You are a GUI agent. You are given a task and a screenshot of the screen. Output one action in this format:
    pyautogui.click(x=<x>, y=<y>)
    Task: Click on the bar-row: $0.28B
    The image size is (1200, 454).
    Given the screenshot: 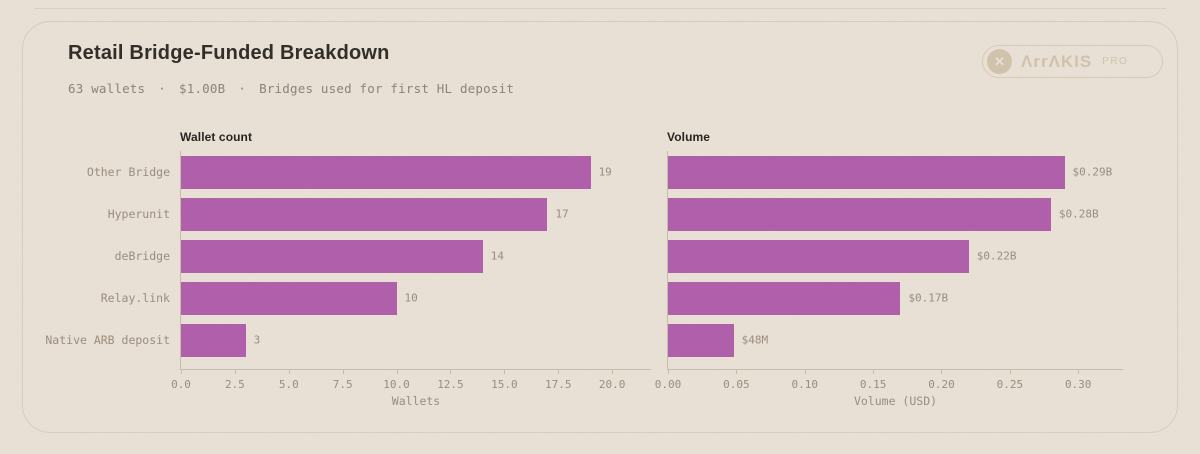 What is the action you would take?
    pyautogui.click(x=895, y=214)
    